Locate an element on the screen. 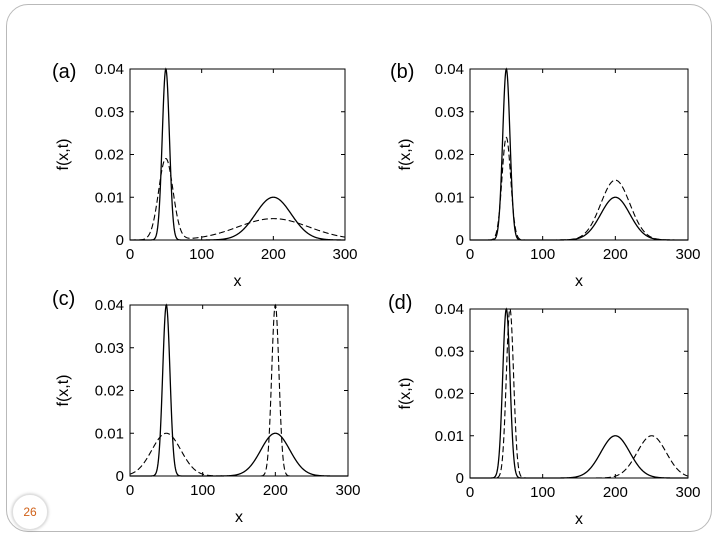 The height and width of the screenshot is (540, 720). page-number-badge: 26 is located at coordinates (30, 512).